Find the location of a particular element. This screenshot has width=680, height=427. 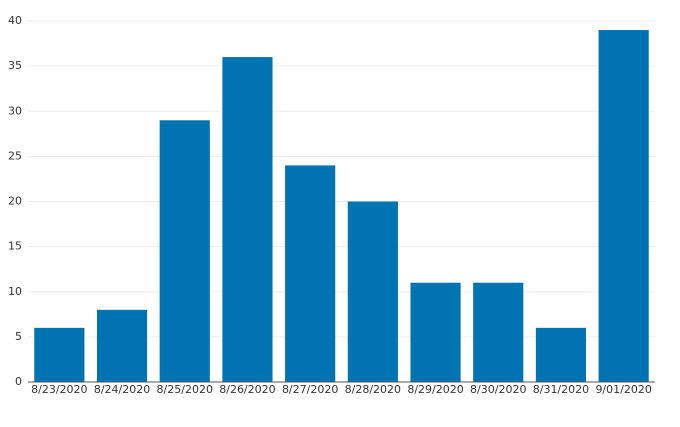

y-tick-label: 0 is located at coordinates (18, 381).